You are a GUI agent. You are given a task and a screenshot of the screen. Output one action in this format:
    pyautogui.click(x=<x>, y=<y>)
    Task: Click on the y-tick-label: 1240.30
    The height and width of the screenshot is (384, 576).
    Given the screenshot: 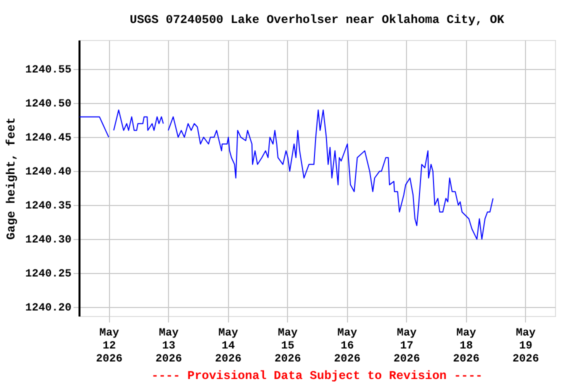 What is the action you would take?
    pyautogui.click(x=48, y=240)
    